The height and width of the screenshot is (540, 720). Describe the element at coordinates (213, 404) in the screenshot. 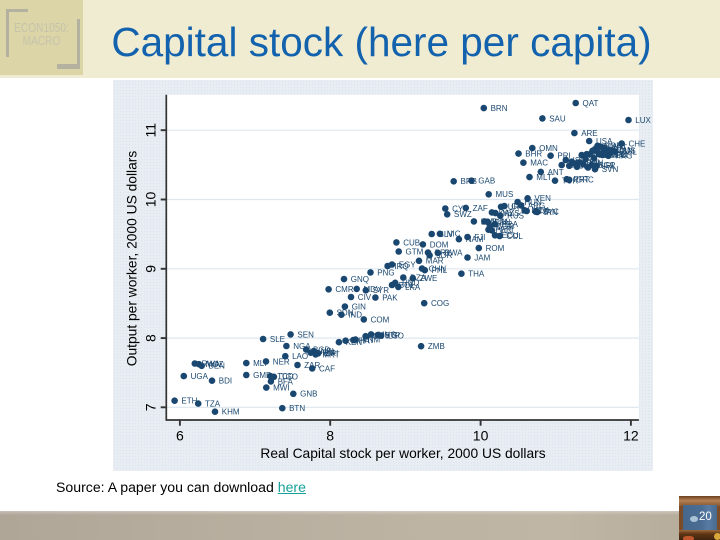

I see `svg-text: TZA` at that location.